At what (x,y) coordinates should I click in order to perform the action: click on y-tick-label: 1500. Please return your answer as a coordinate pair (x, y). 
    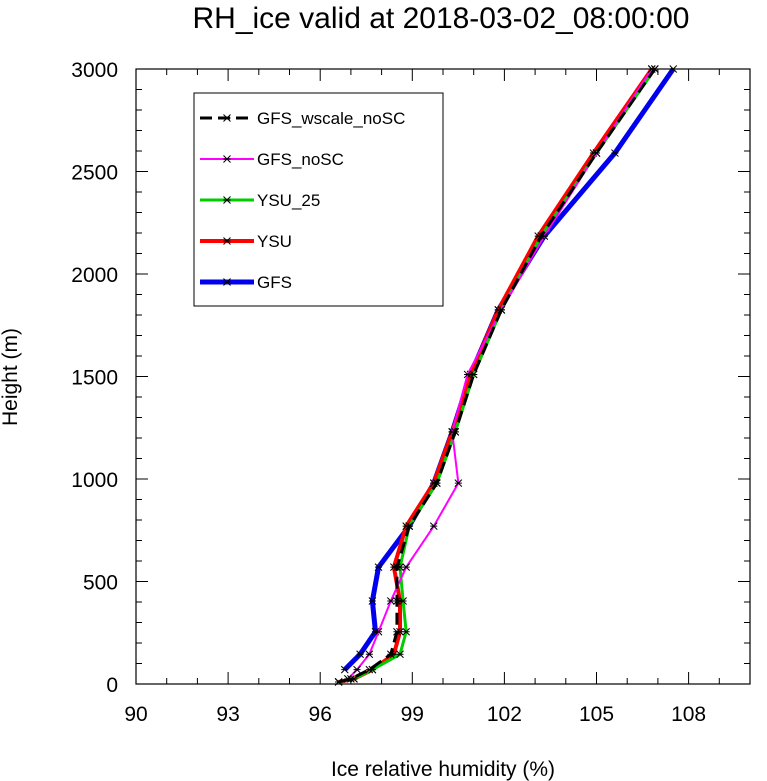
    Looking at the image, I should click on (94, 378).